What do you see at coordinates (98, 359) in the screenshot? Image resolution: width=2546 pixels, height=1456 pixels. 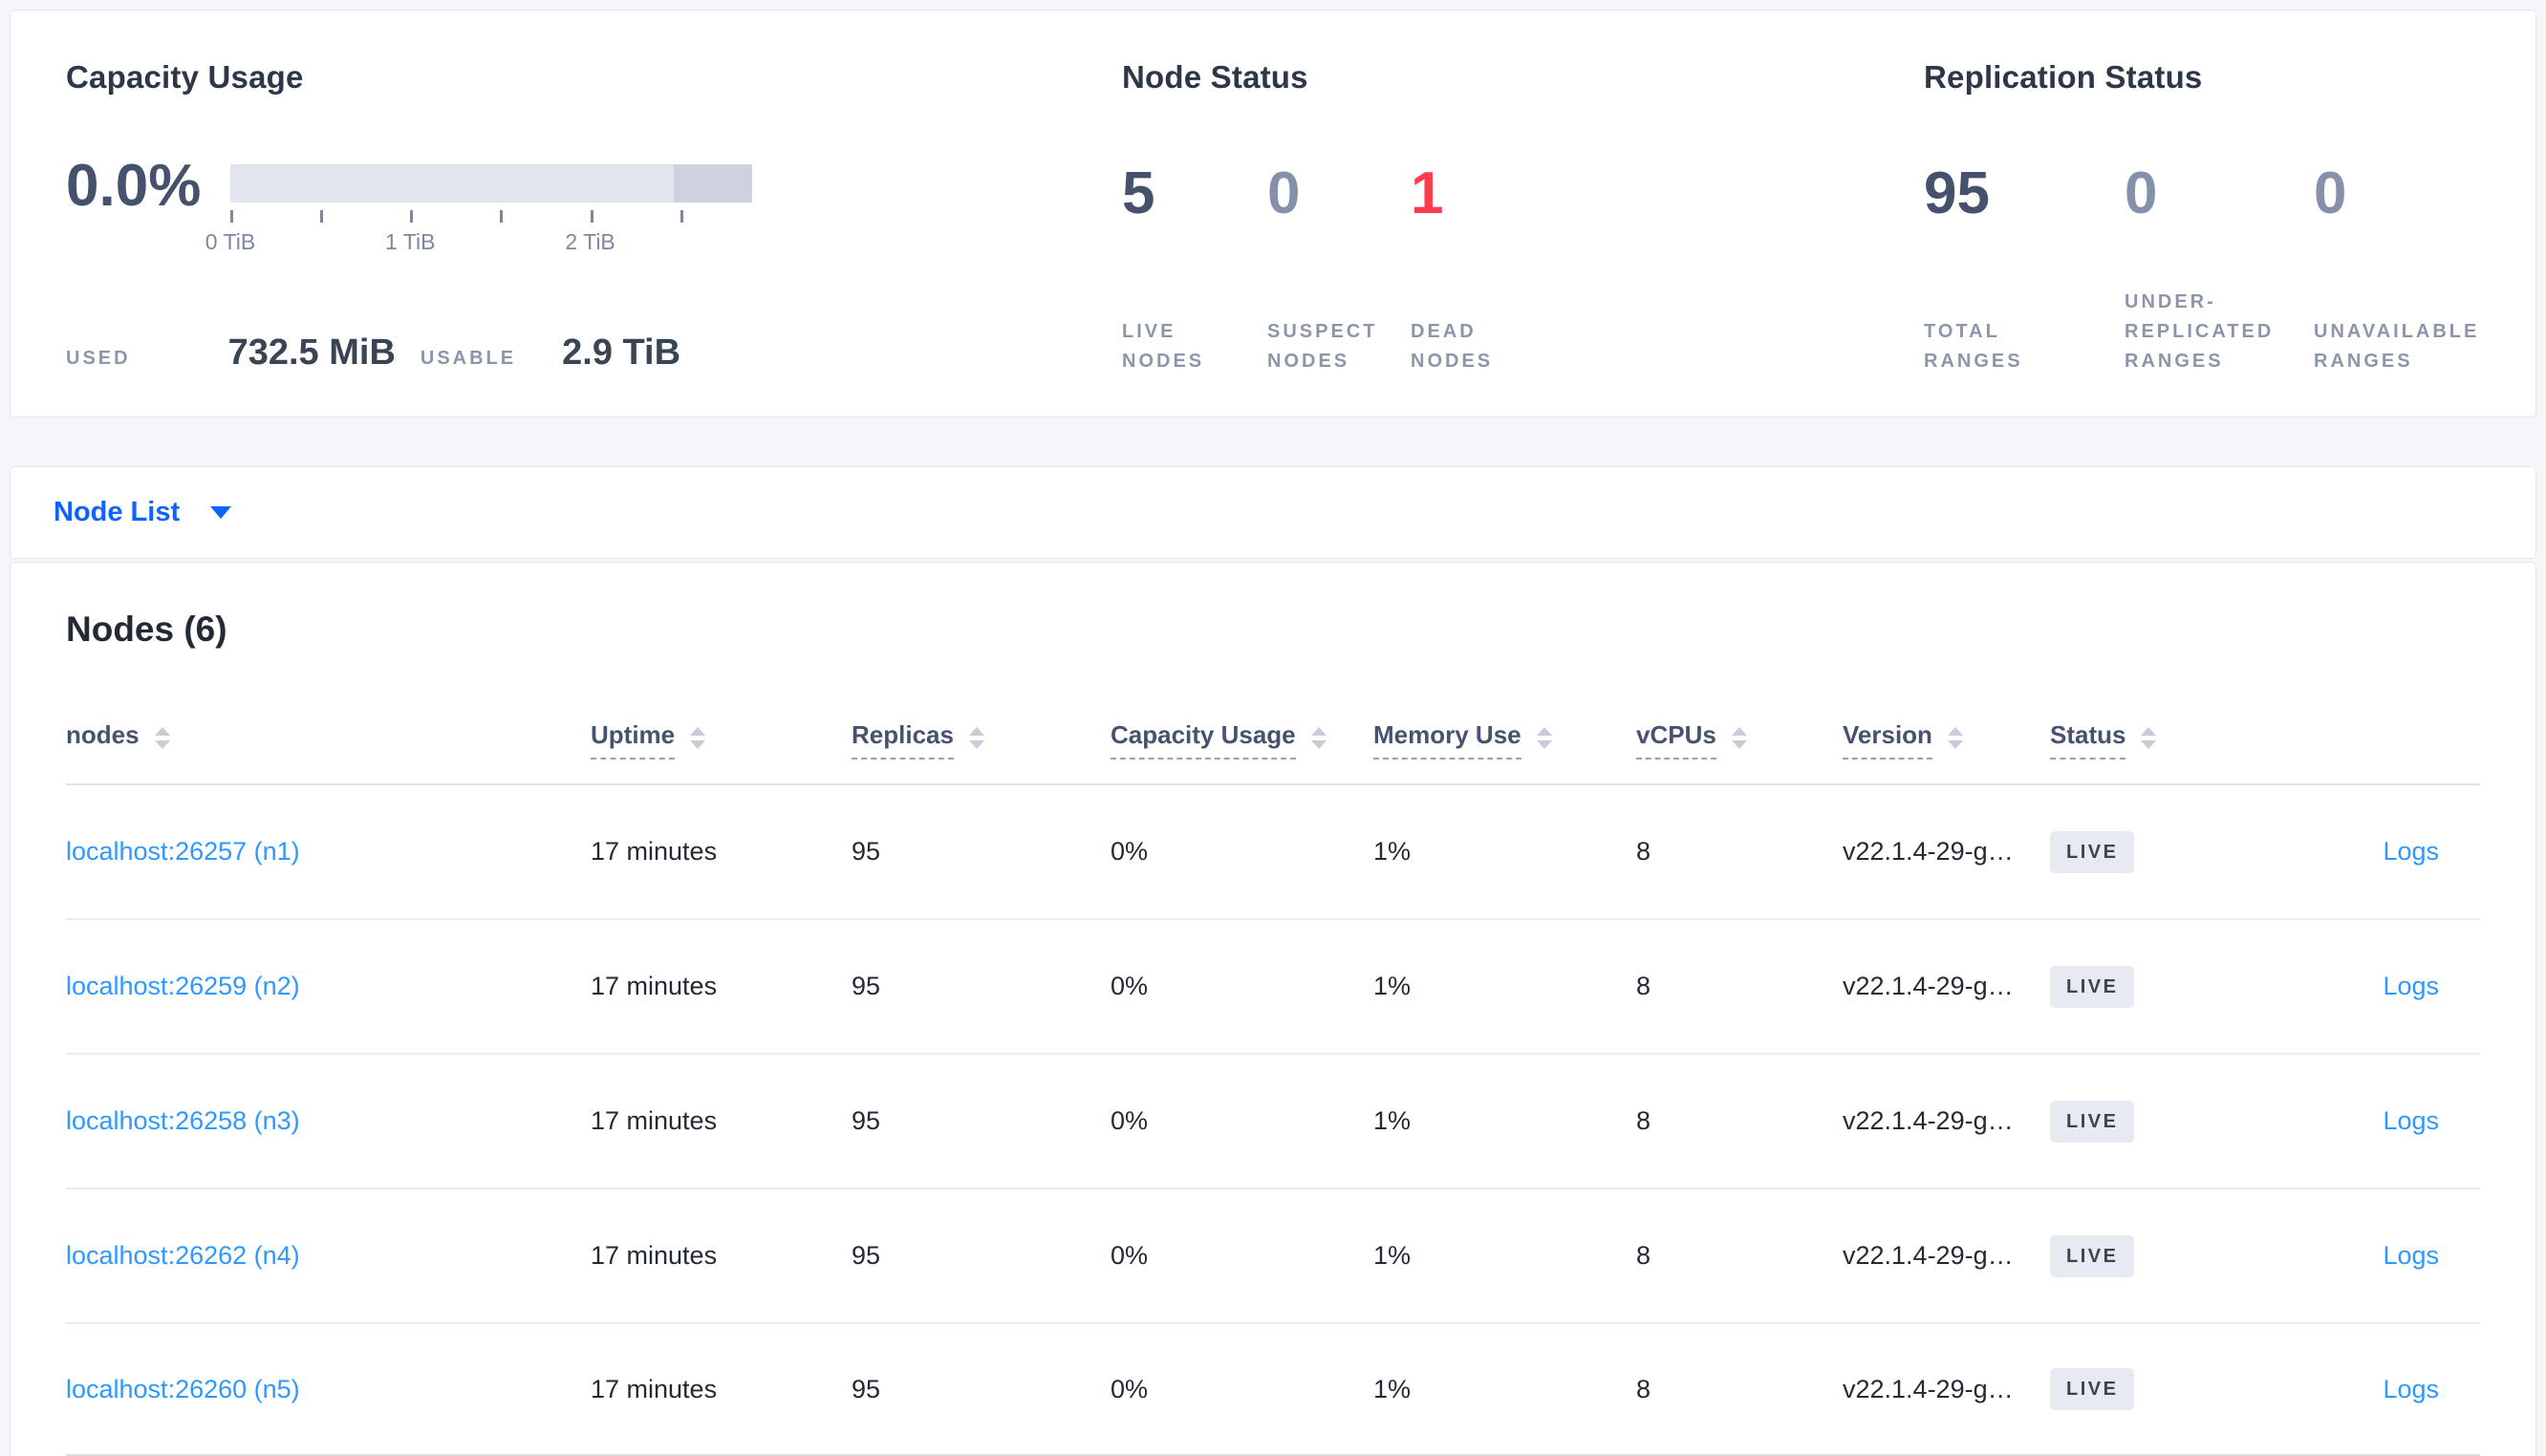 I see `used-label: USED` at bounding box center [98, 359].